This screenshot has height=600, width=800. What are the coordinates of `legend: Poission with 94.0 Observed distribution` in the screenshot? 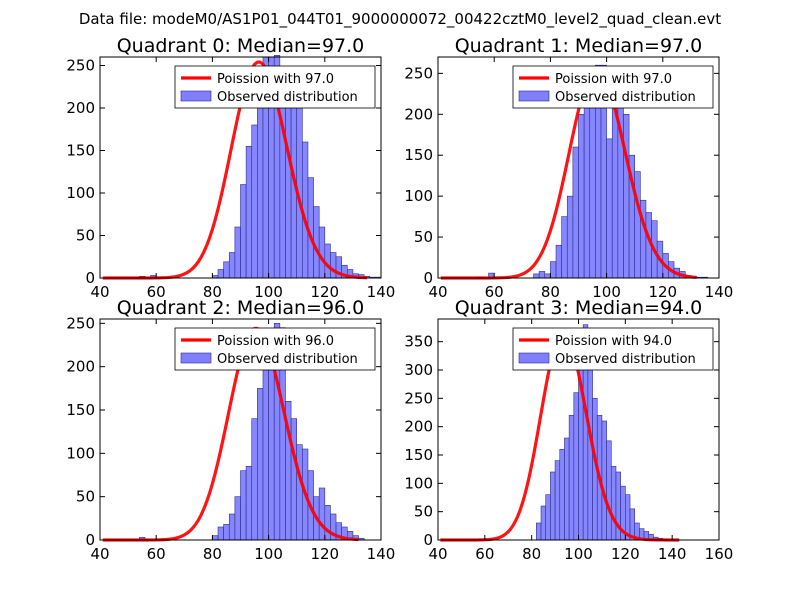 It's located at (613, 349).